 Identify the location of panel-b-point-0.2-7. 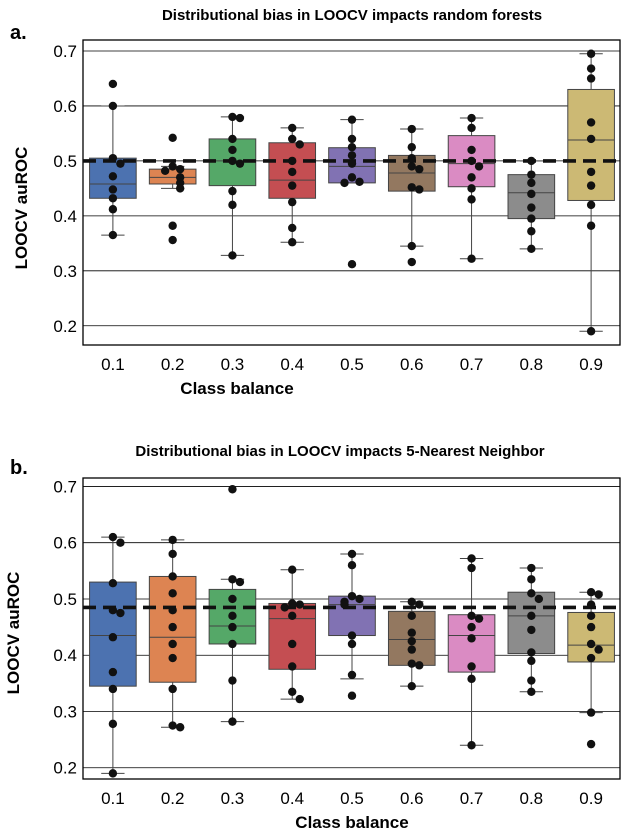
(172, 658).